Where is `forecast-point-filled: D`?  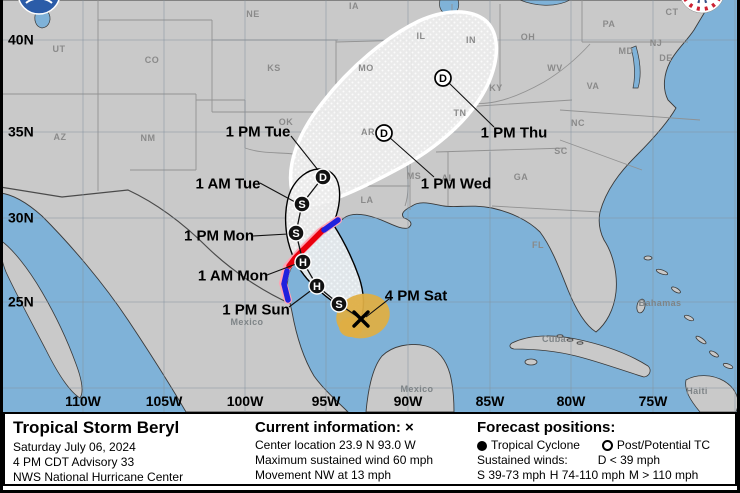 forecast-point-filled: D is located at coordinates (323, 177).